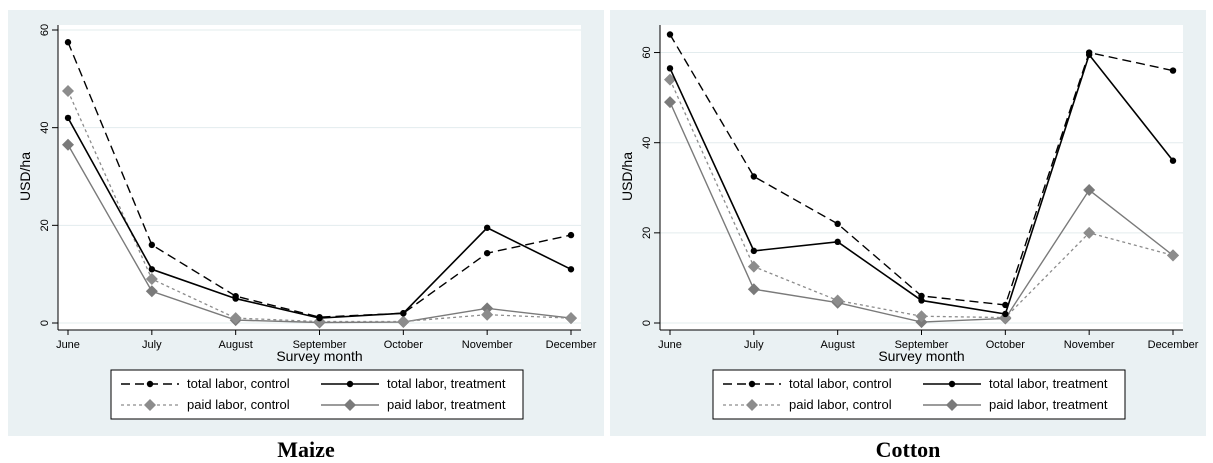 The height and width of the screenshot is (463, 1213). Describe the element at coordinates (908, 449) in the screenshot. I see `cotton-caption: Cotton` at that location.